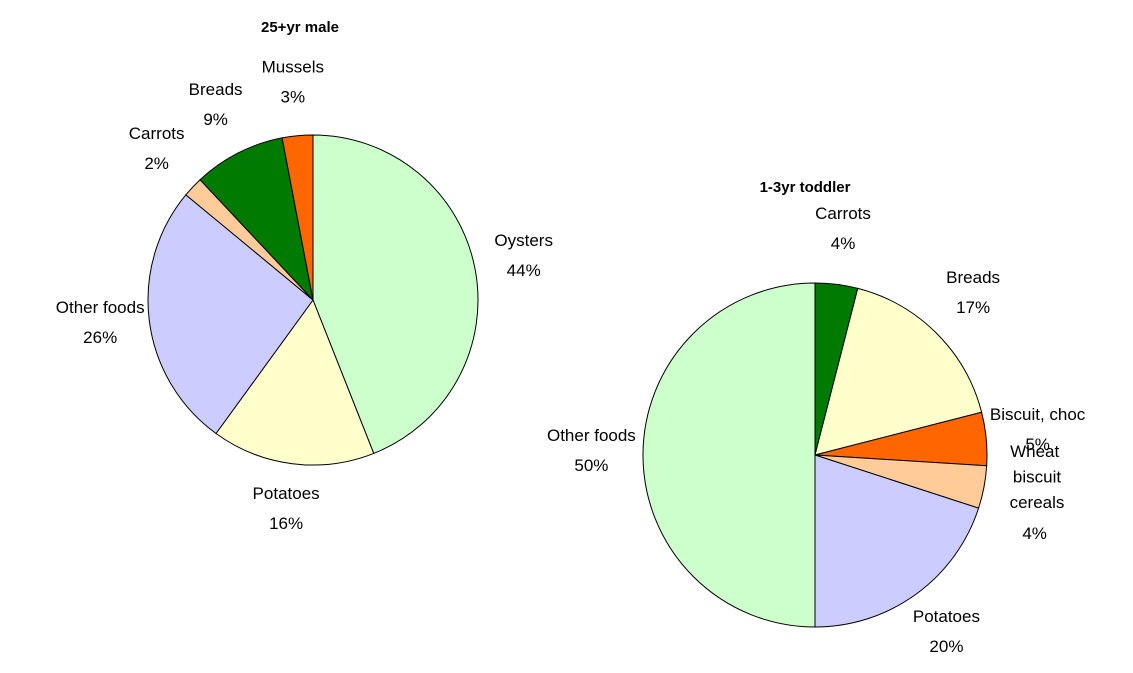 This screenshot has height=673, width=1133. Describe the element at coordinates (973, 307) in the screenshot. I see `slice-value-label: 17%` at that location.